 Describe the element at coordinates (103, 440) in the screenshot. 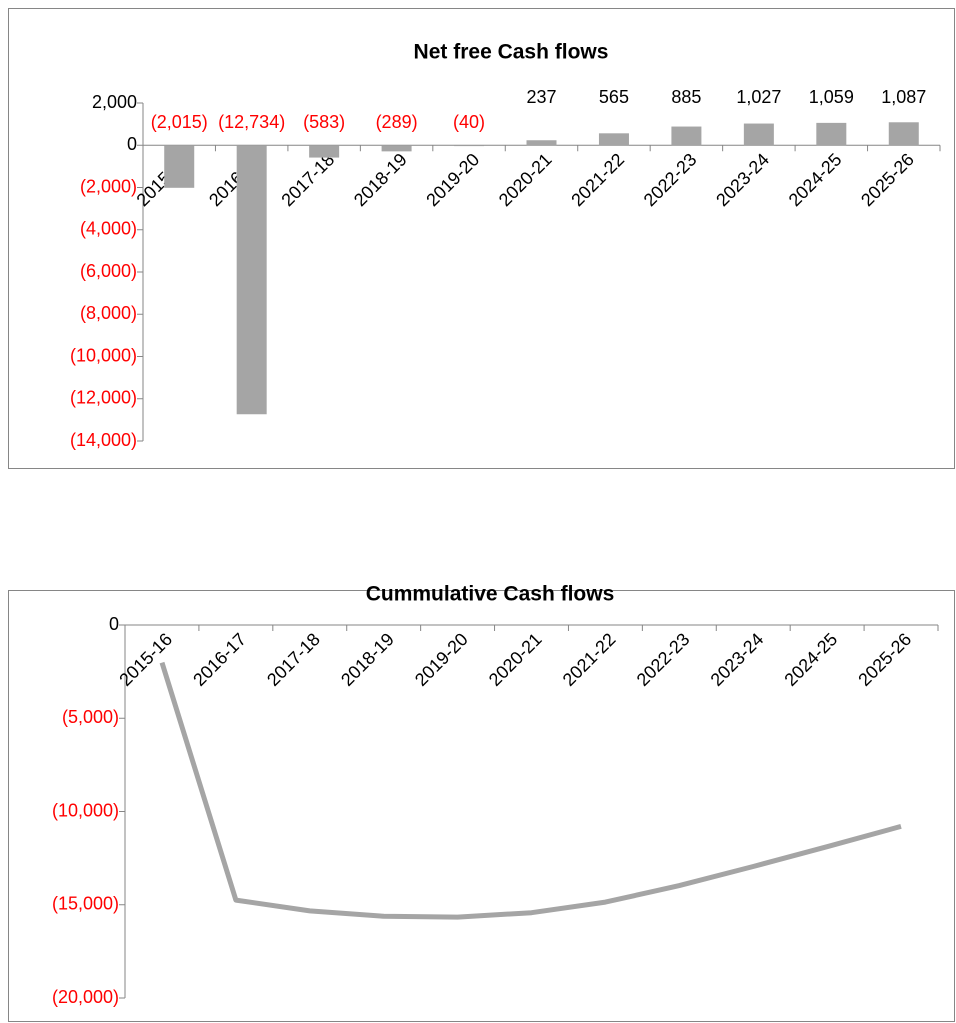

I see `y-tick-label: (14,000)` at that location.